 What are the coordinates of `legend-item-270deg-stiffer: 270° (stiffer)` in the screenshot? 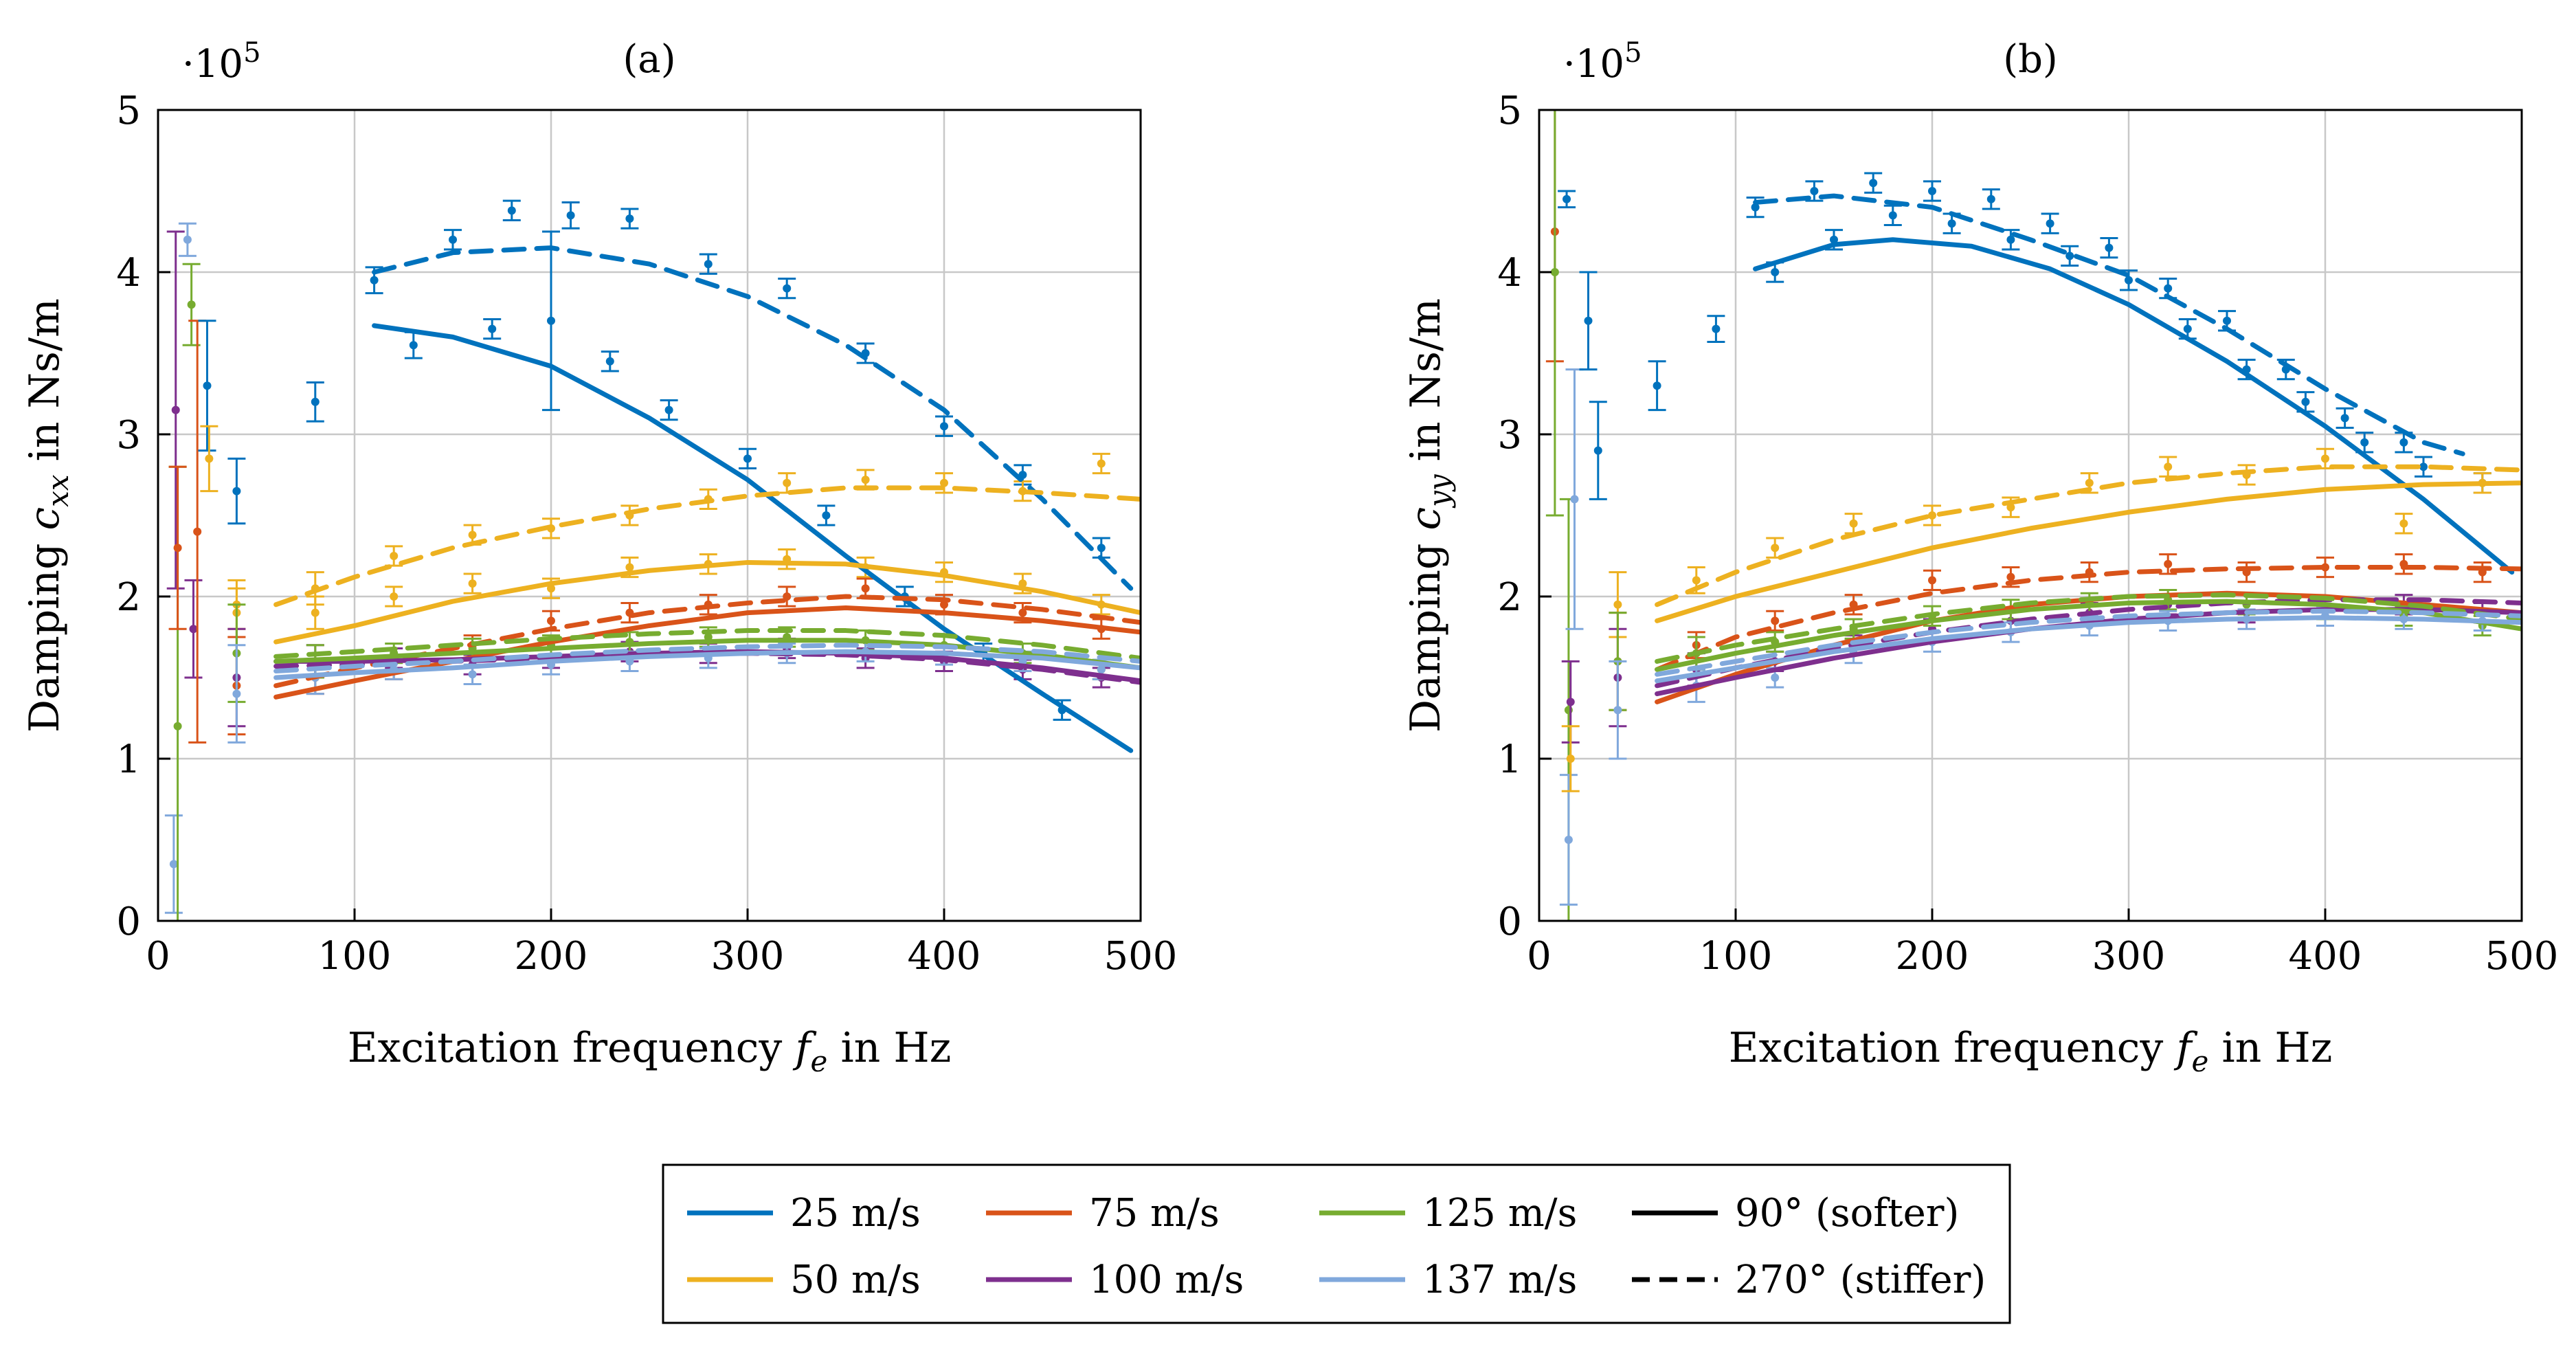 It's located at (1809, 1280).